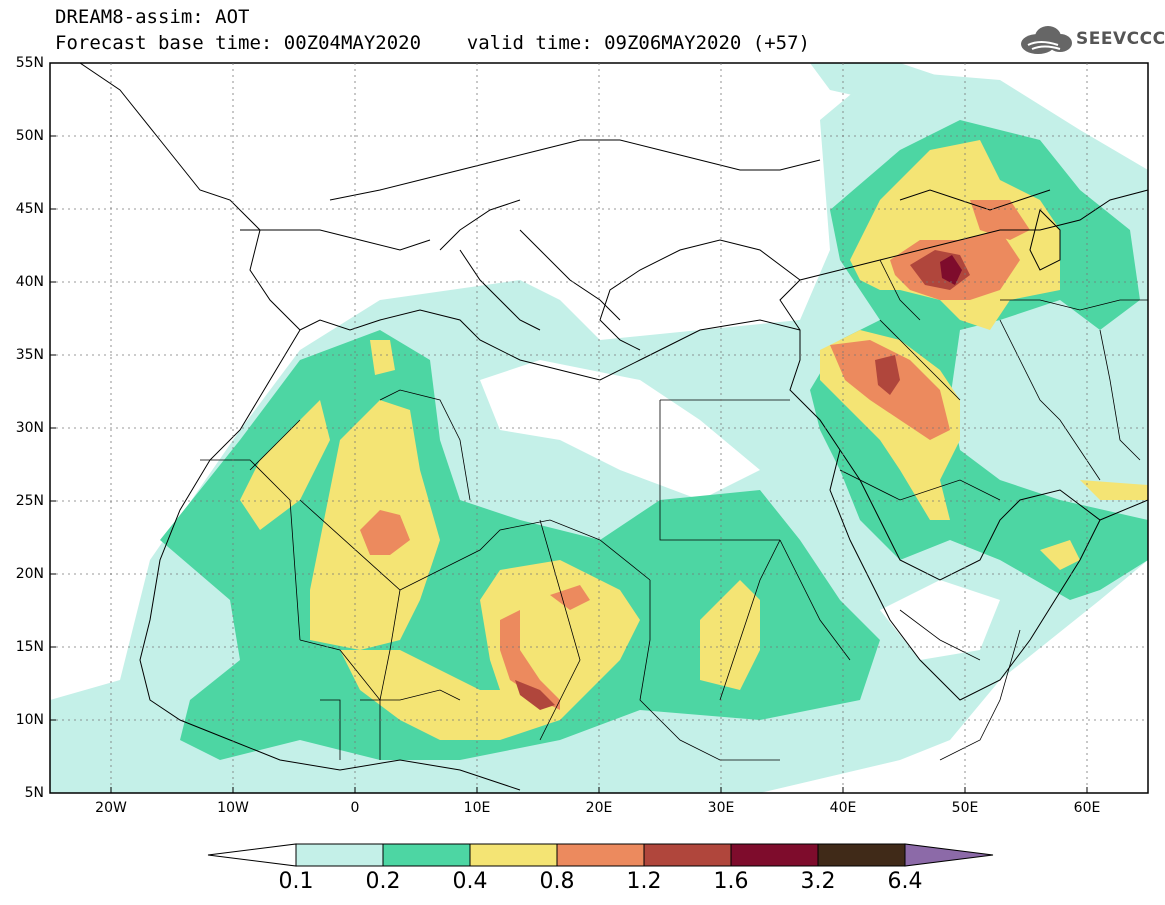 The height and width of the screenshot is (905, 1165). What do you see at coordinates (557, 881) in the screenshot?
I see `colorbar-label: 0.8` at bounding box center [557, 881].